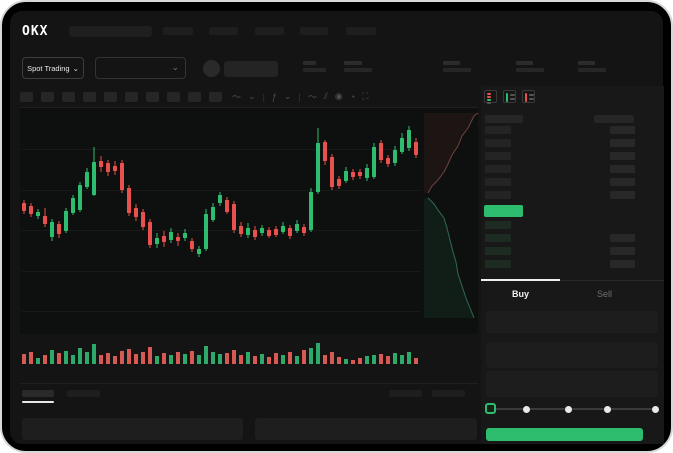 Image resolution: width=673 pixels, height=453 pixels. What do you see at coordinates (528, 96) in the screenshot?
I see `orderbook-sells-view-icon` at bounding box center [528, 96].